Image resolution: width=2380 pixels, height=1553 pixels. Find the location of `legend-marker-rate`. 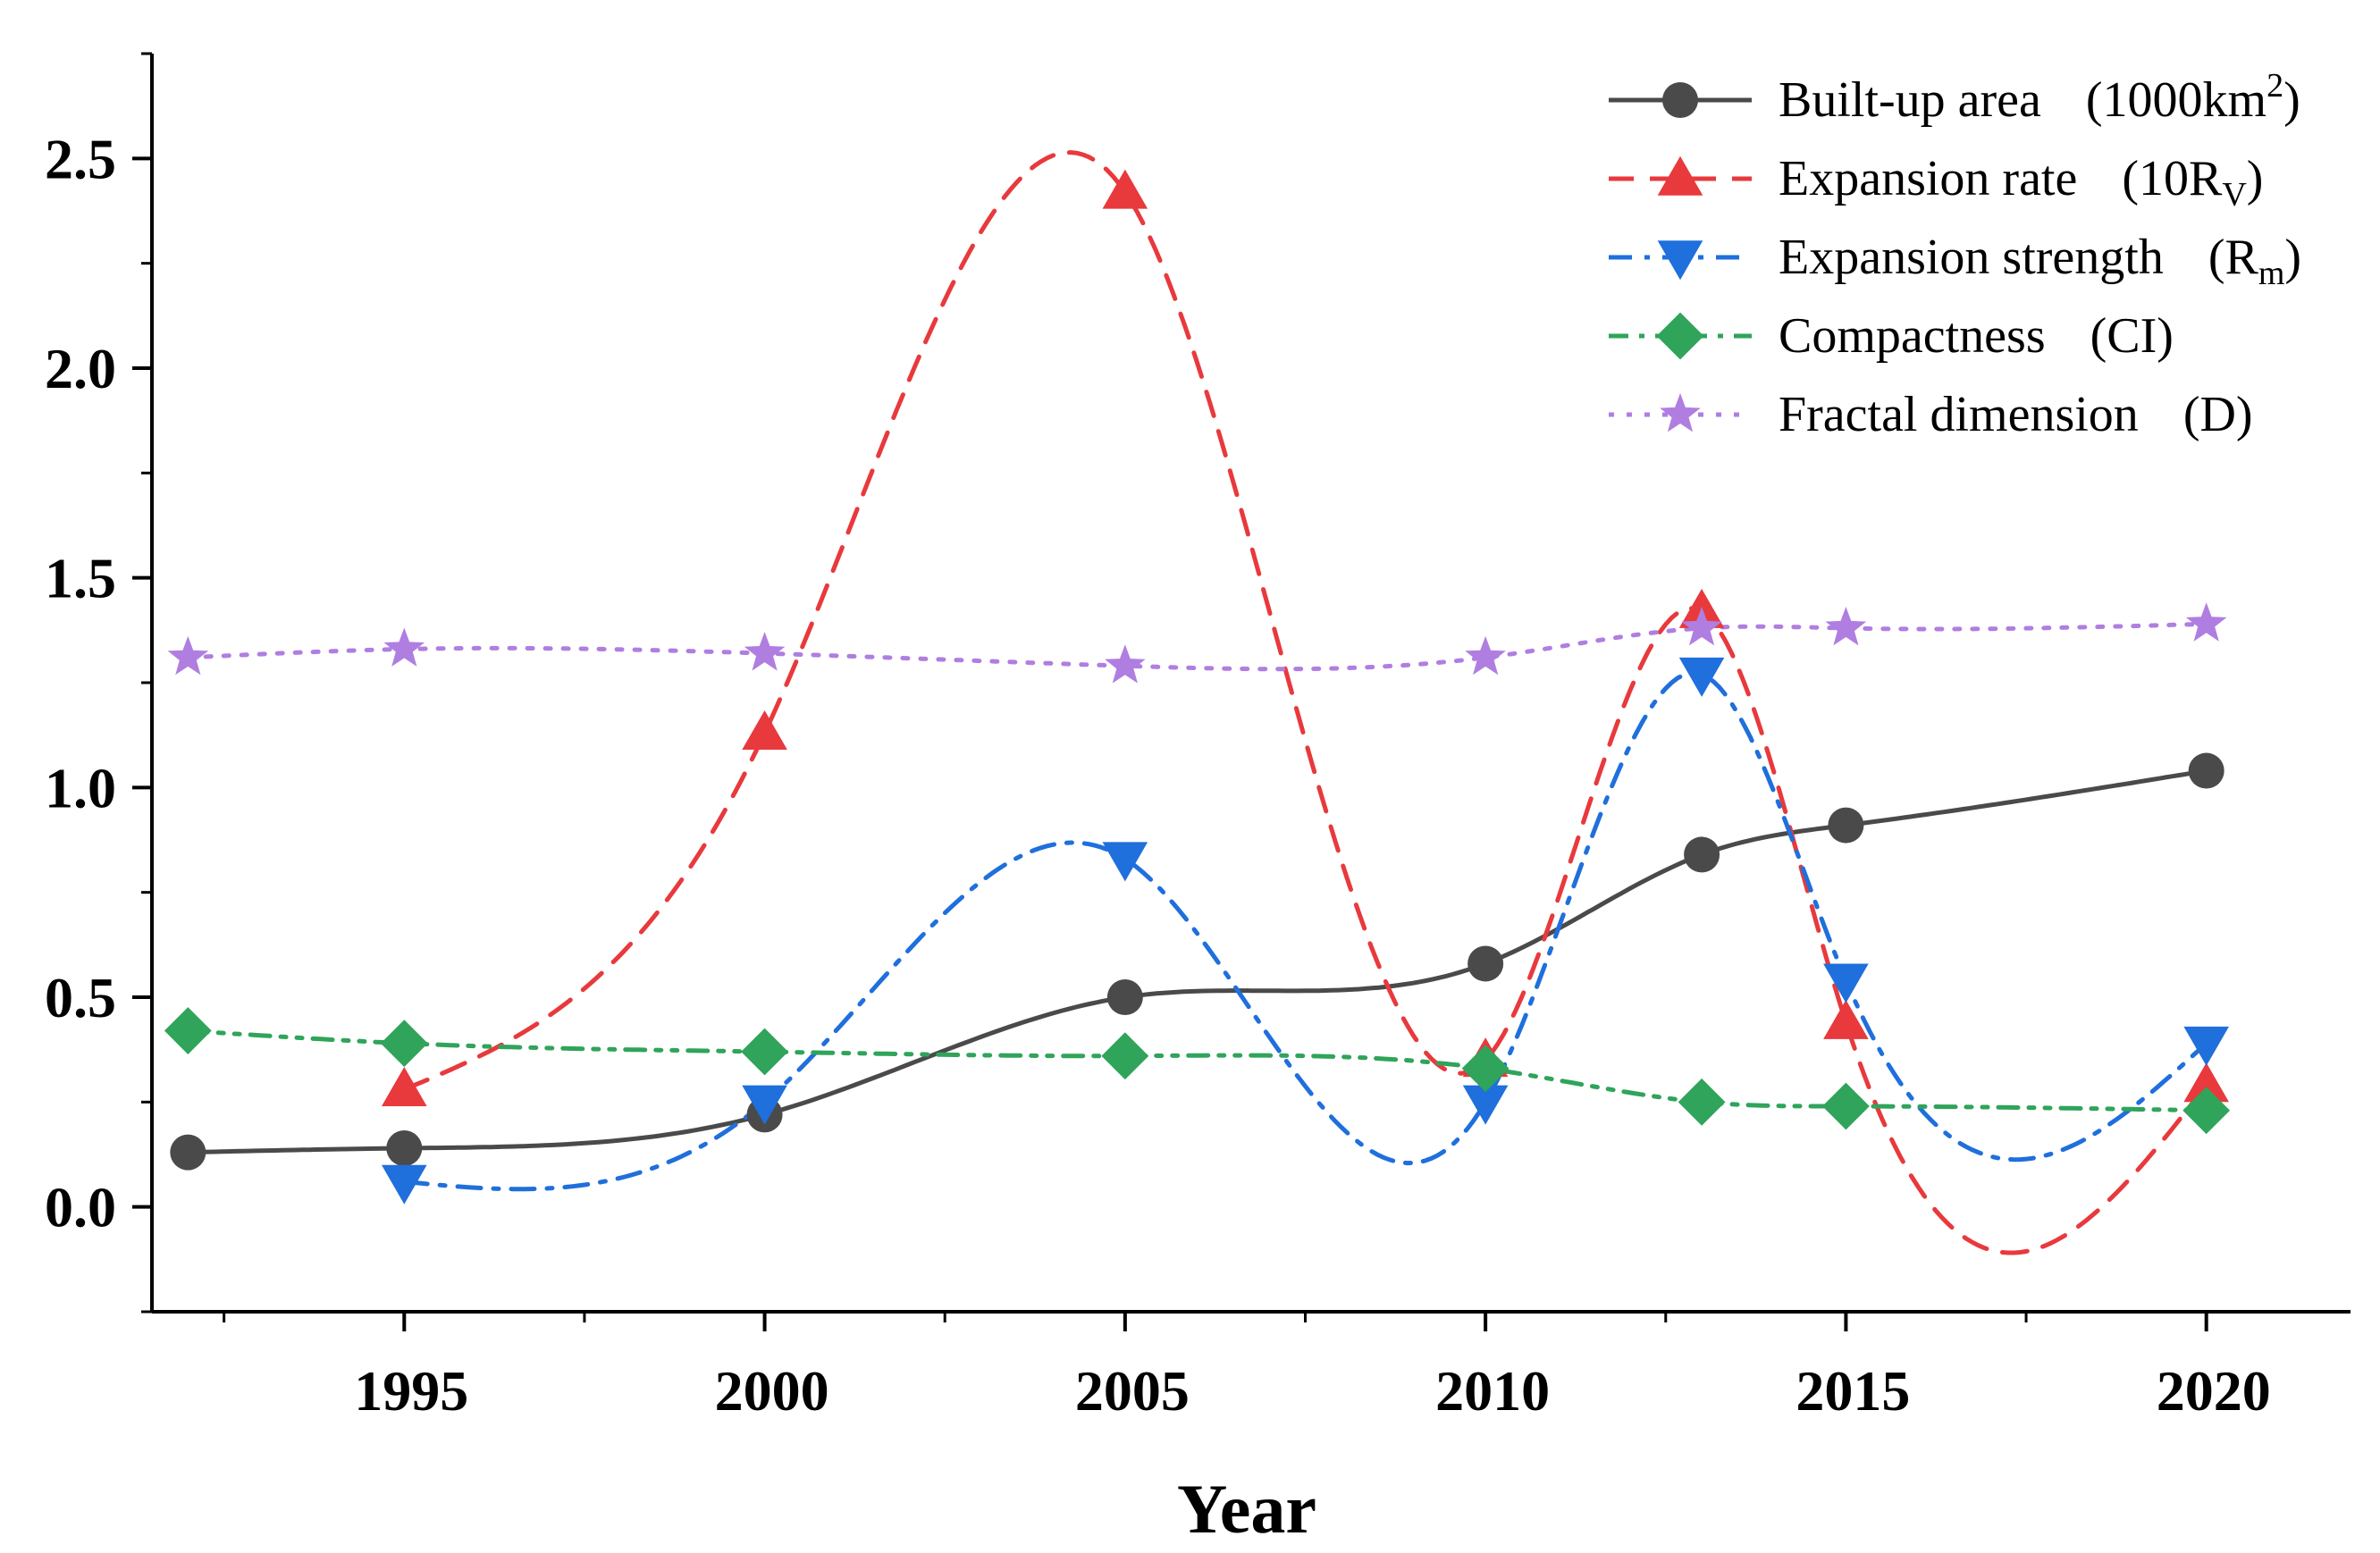

legend-marker-rate is located at coordinates (1680, 175).